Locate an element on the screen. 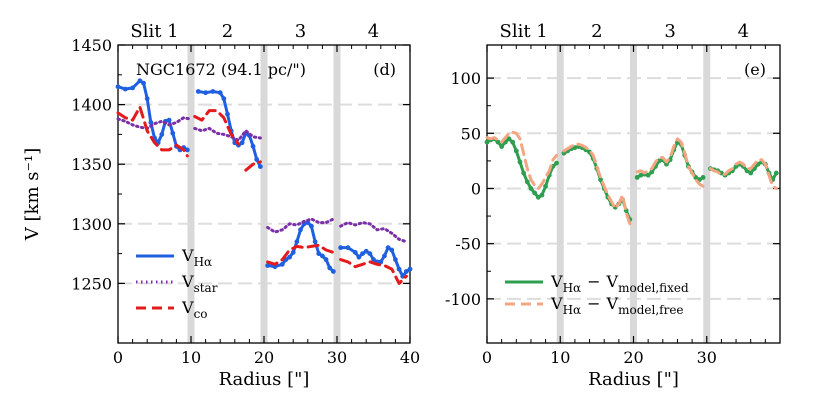 The height and width of the screenshot is (404, 830). panel-label: (d) is located at coordinates (384, 69).